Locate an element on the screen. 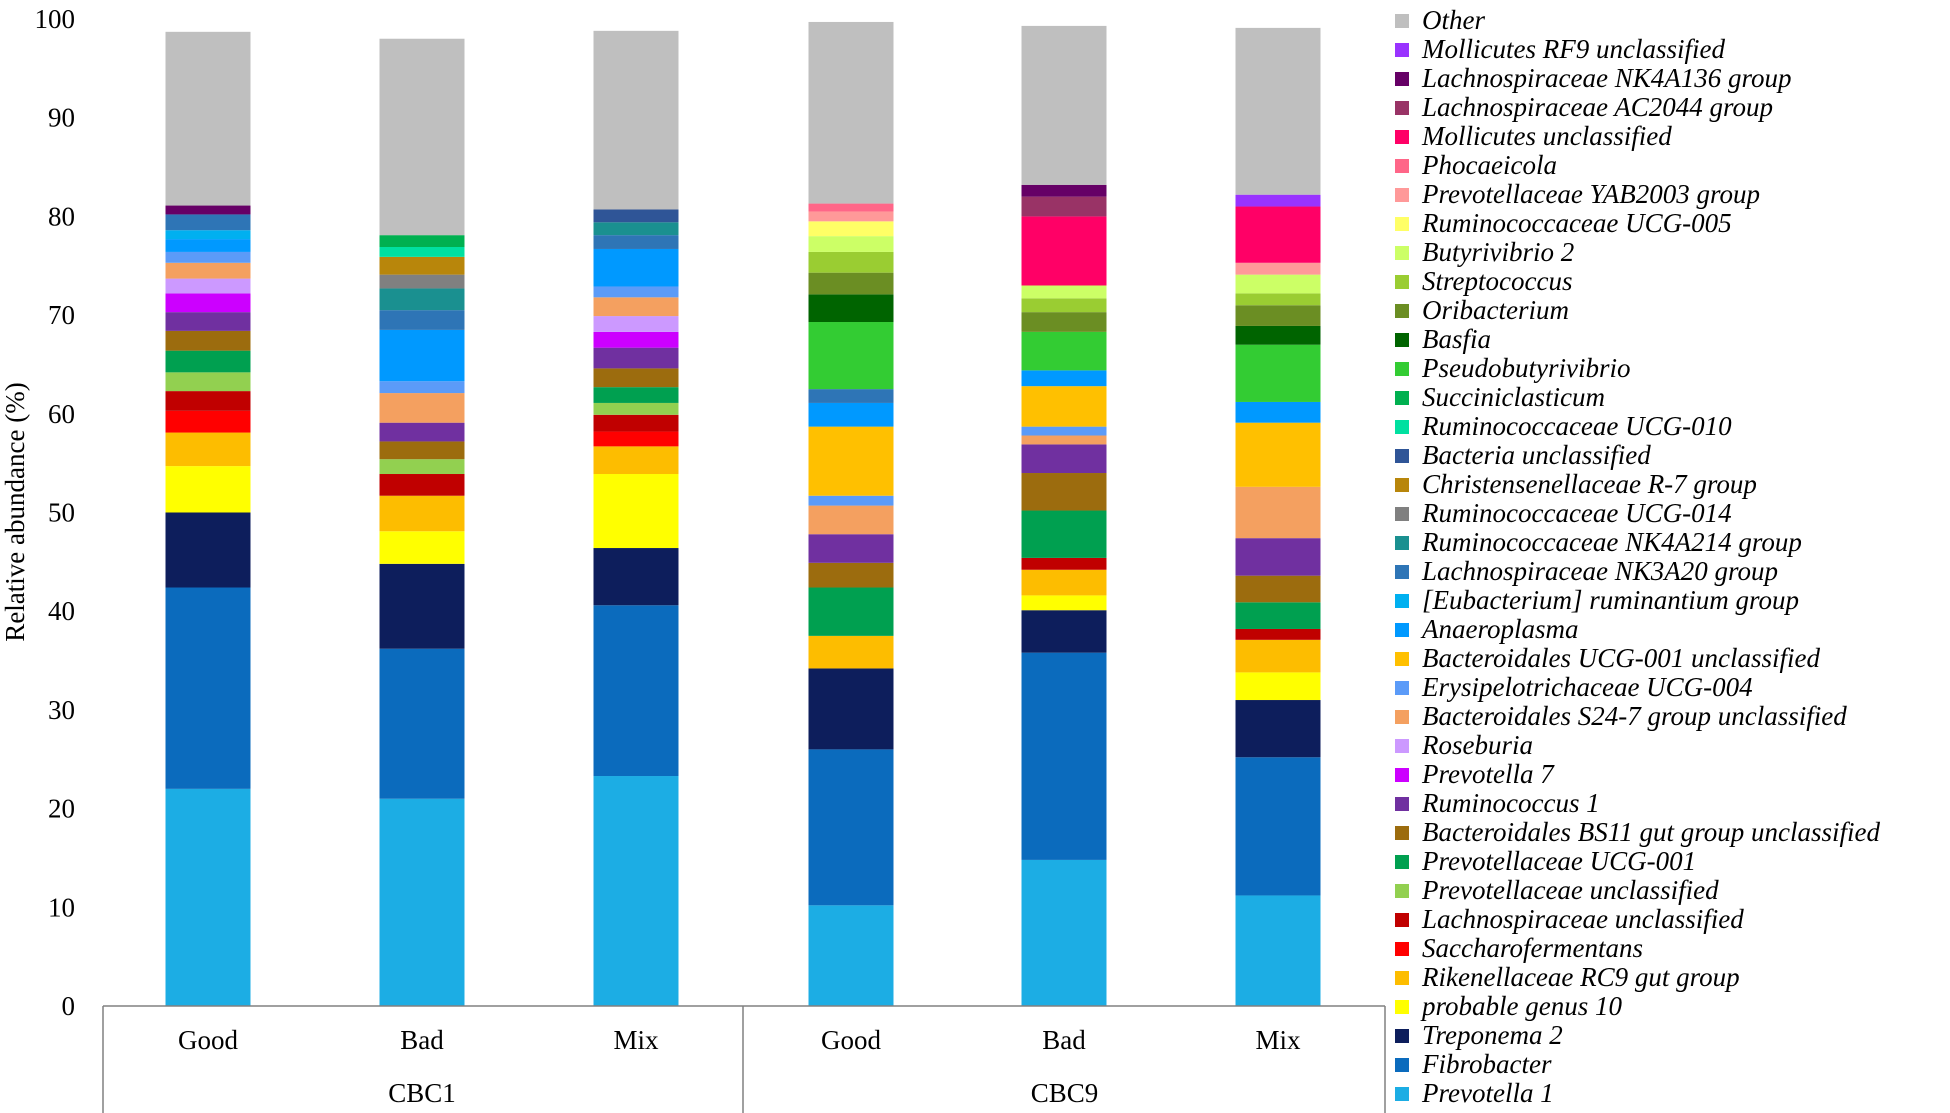 This screenshot has width=1950, height=1113. legend-label: Succiniclasticum is located at coordinates (1513, 397).